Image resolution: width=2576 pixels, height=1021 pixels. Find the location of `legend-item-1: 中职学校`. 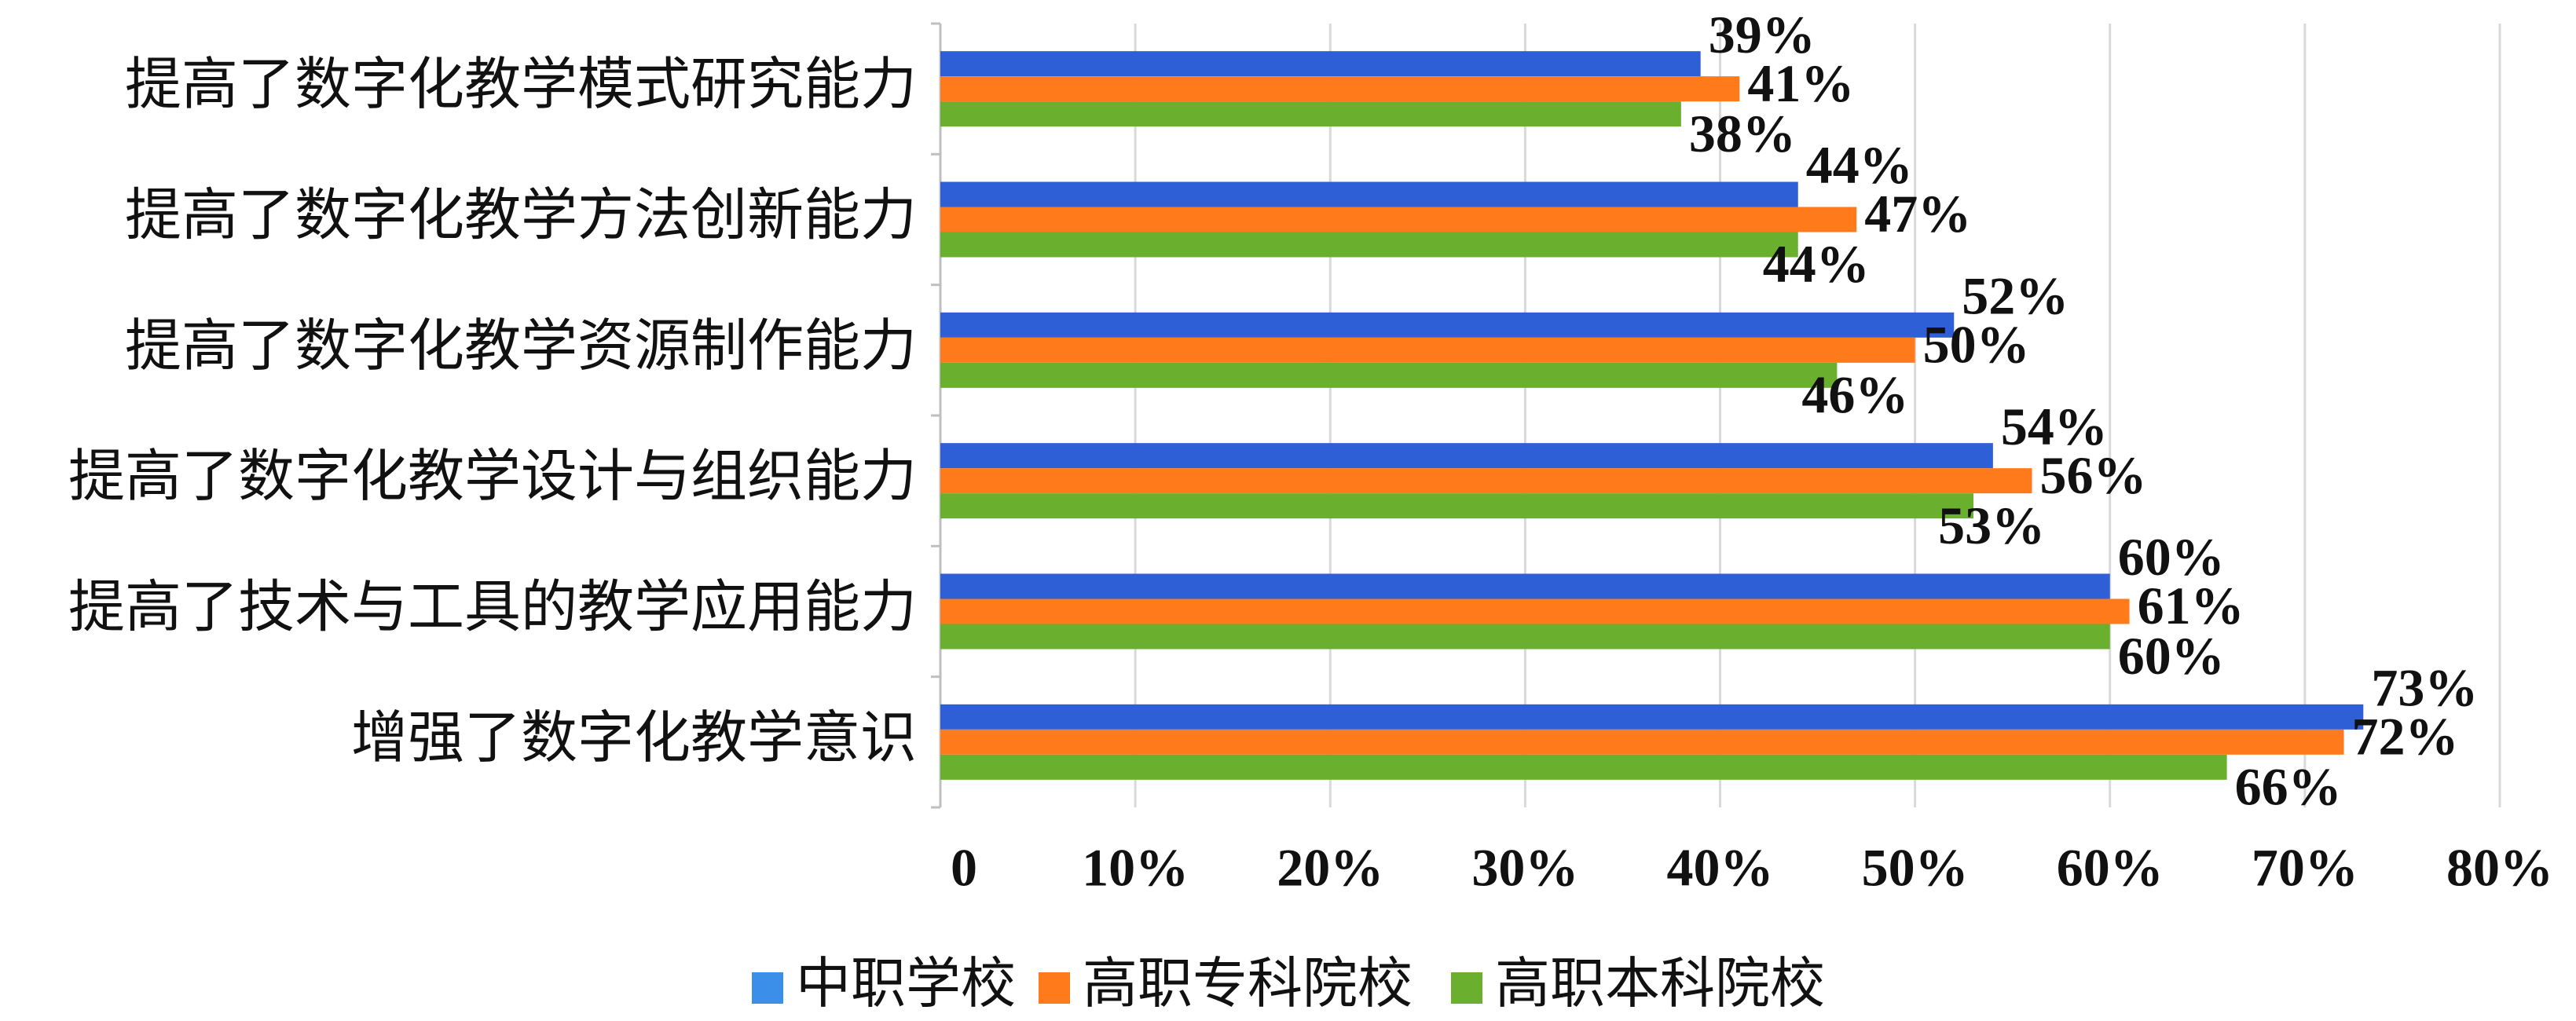

legend-item-1: 中职学校 is located at coordinates (884, 983).